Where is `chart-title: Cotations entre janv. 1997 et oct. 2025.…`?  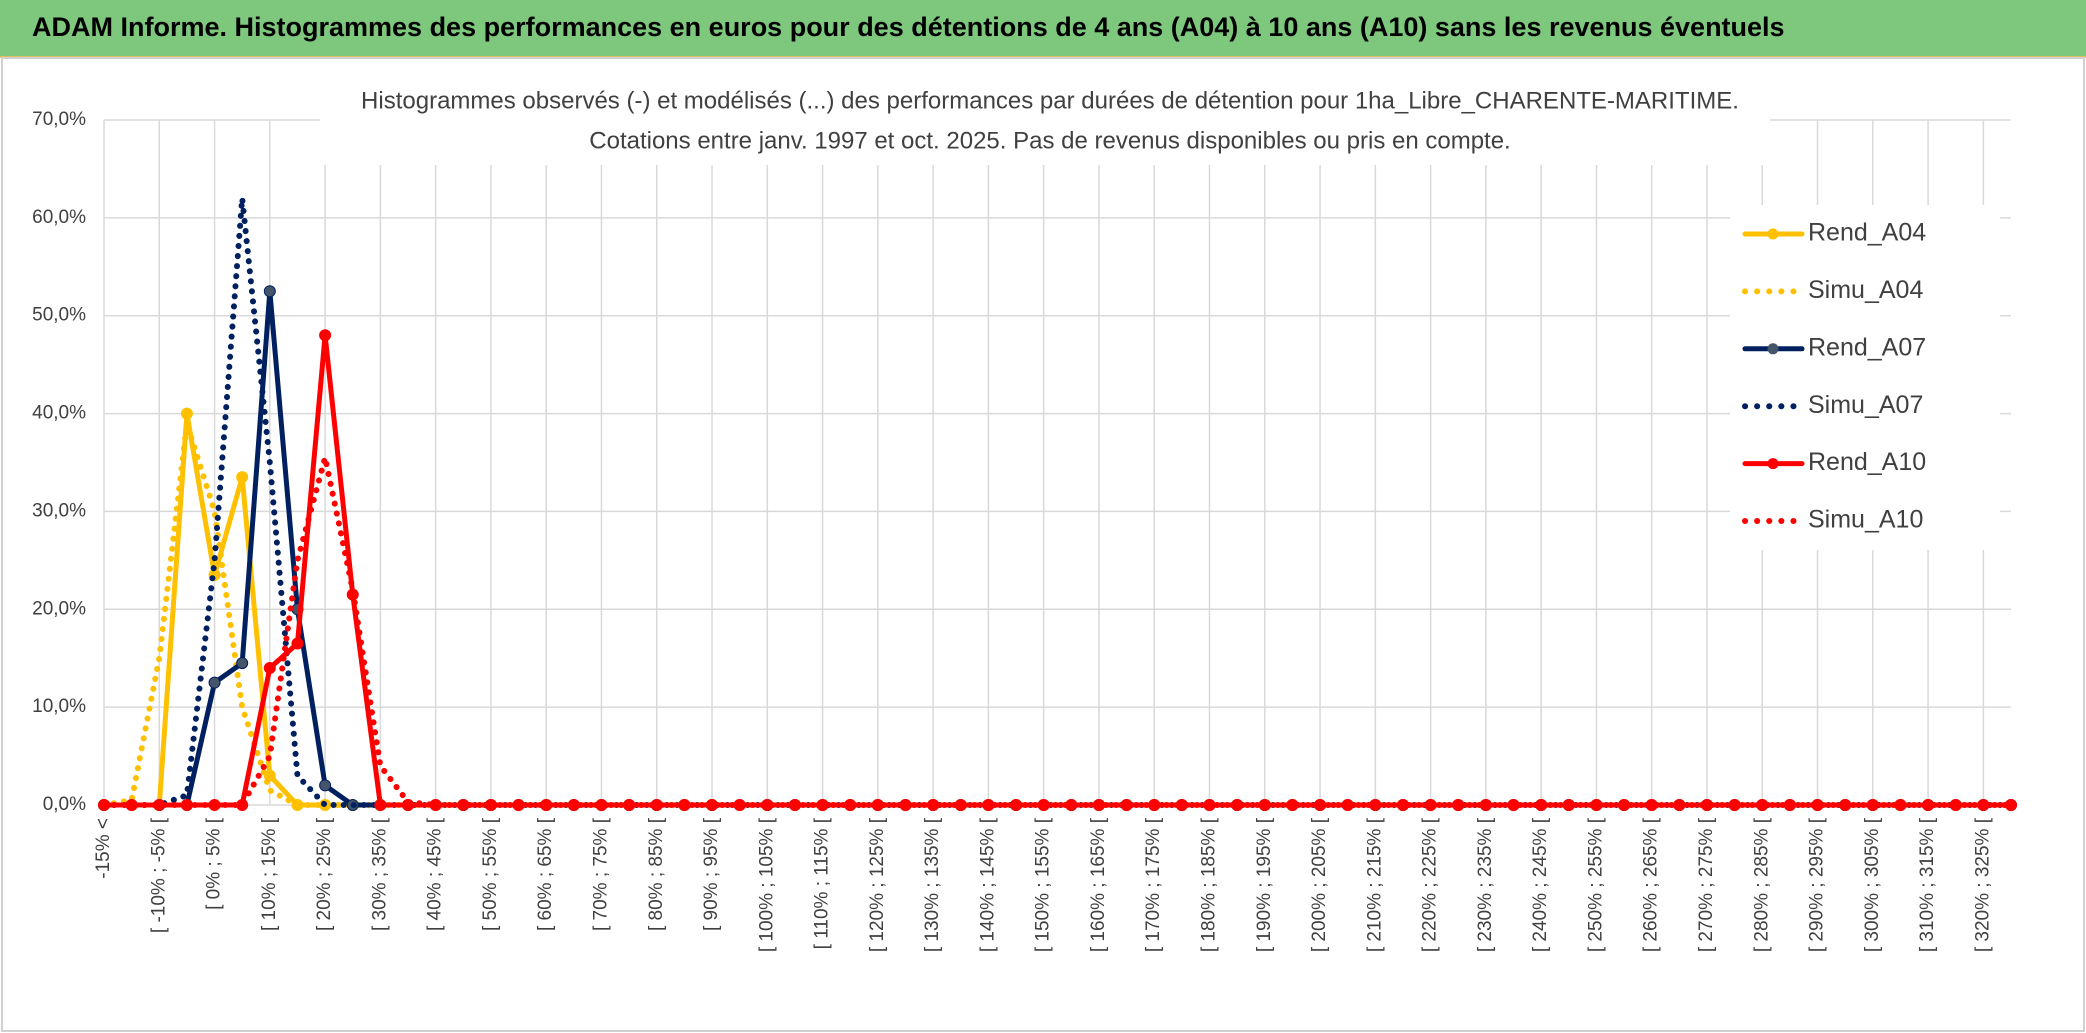
chart-title: Cotations entre janv. 1997 et oct. 2025.… is located at coordinates (1049, 140).